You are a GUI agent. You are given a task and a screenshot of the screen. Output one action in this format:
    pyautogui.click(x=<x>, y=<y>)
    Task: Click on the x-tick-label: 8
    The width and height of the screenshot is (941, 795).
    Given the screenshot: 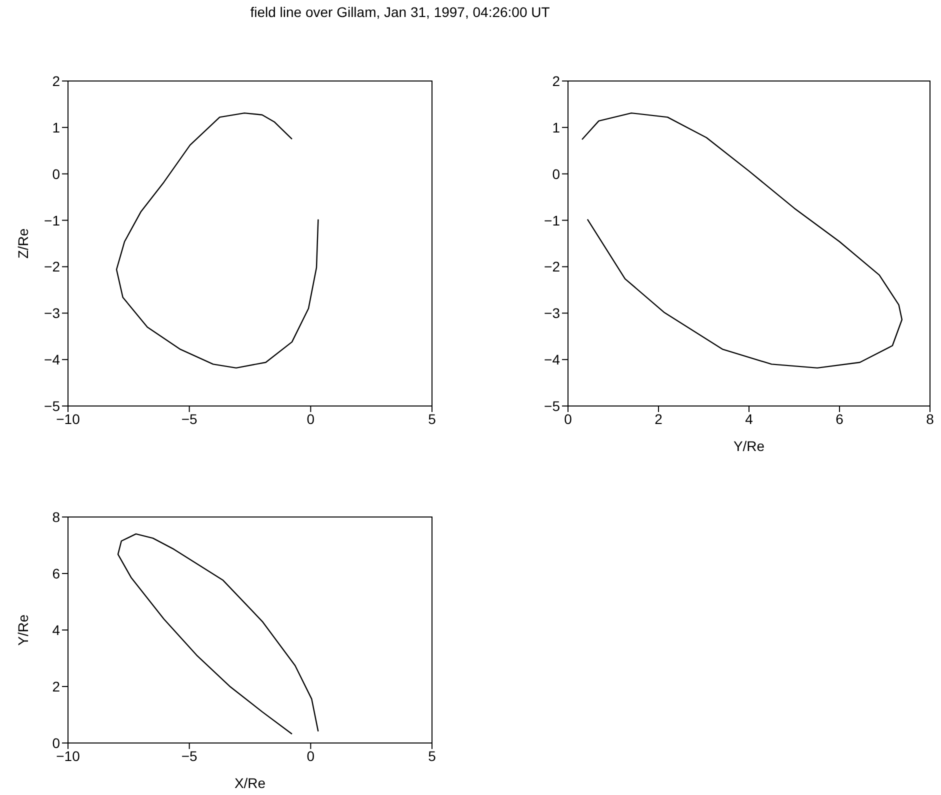 What is the action you would take?
    pyautogui.click(x=930, y=418)
    